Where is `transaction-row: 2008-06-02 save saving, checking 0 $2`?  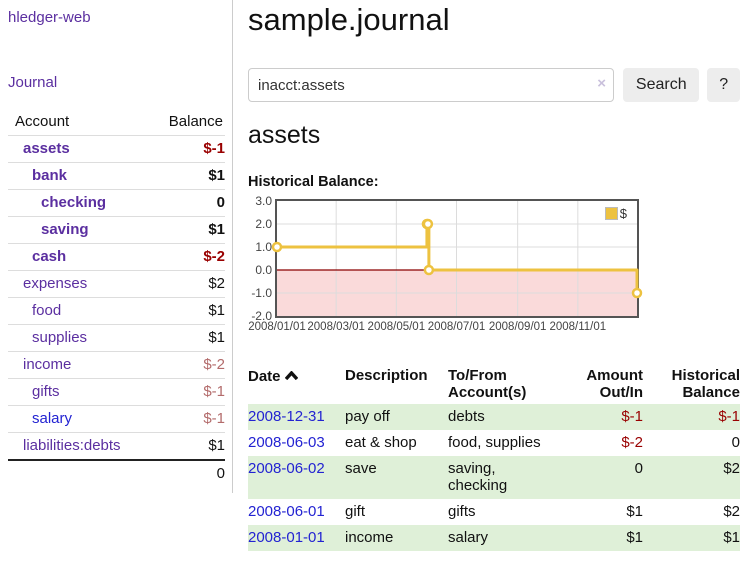
transaction-row: 2008-06-02 save saving, checking 0 $2 is located at coordinates (494, 477).